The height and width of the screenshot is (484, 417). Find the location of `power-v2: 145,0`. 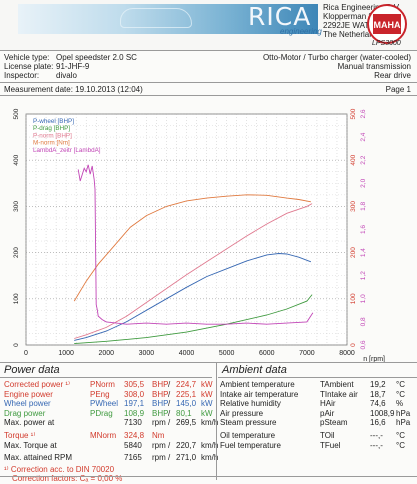

power-v2: 145,0 is located at coordinates (186, 404).